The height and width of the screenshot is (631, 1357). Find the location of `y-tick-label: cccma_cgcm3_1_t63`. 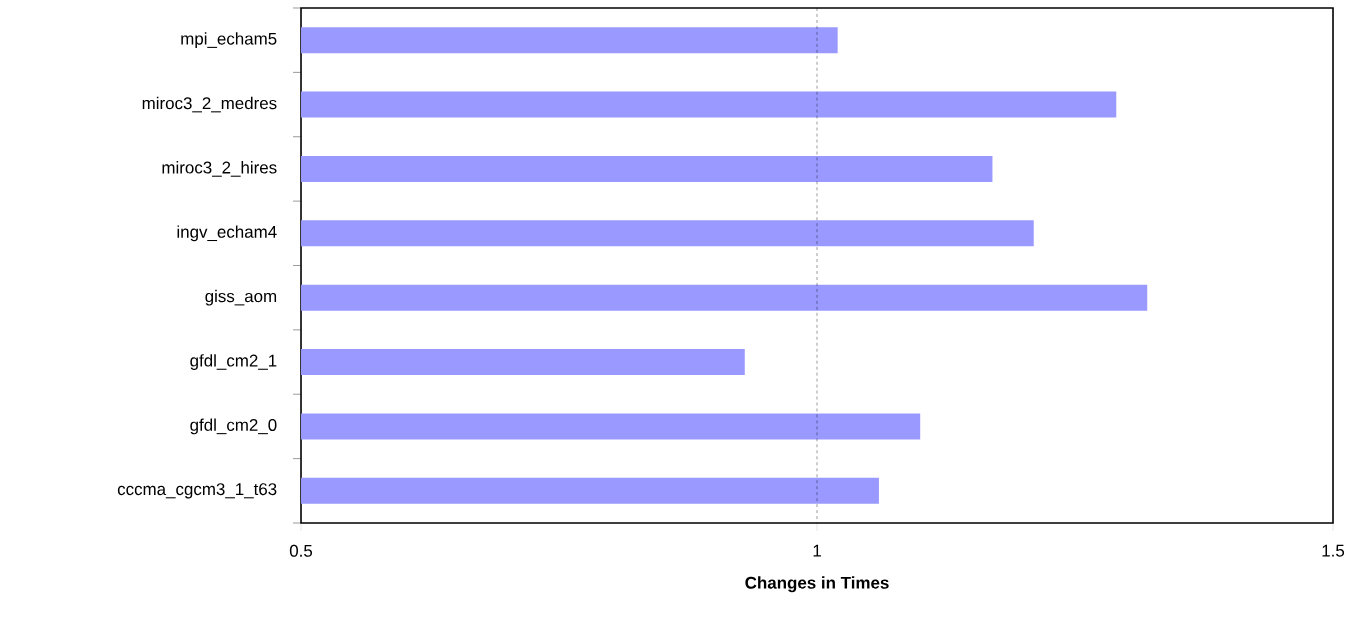

y-tick-label: cccma_cgcm3_1_t63 is located at coordinates (197, 491).